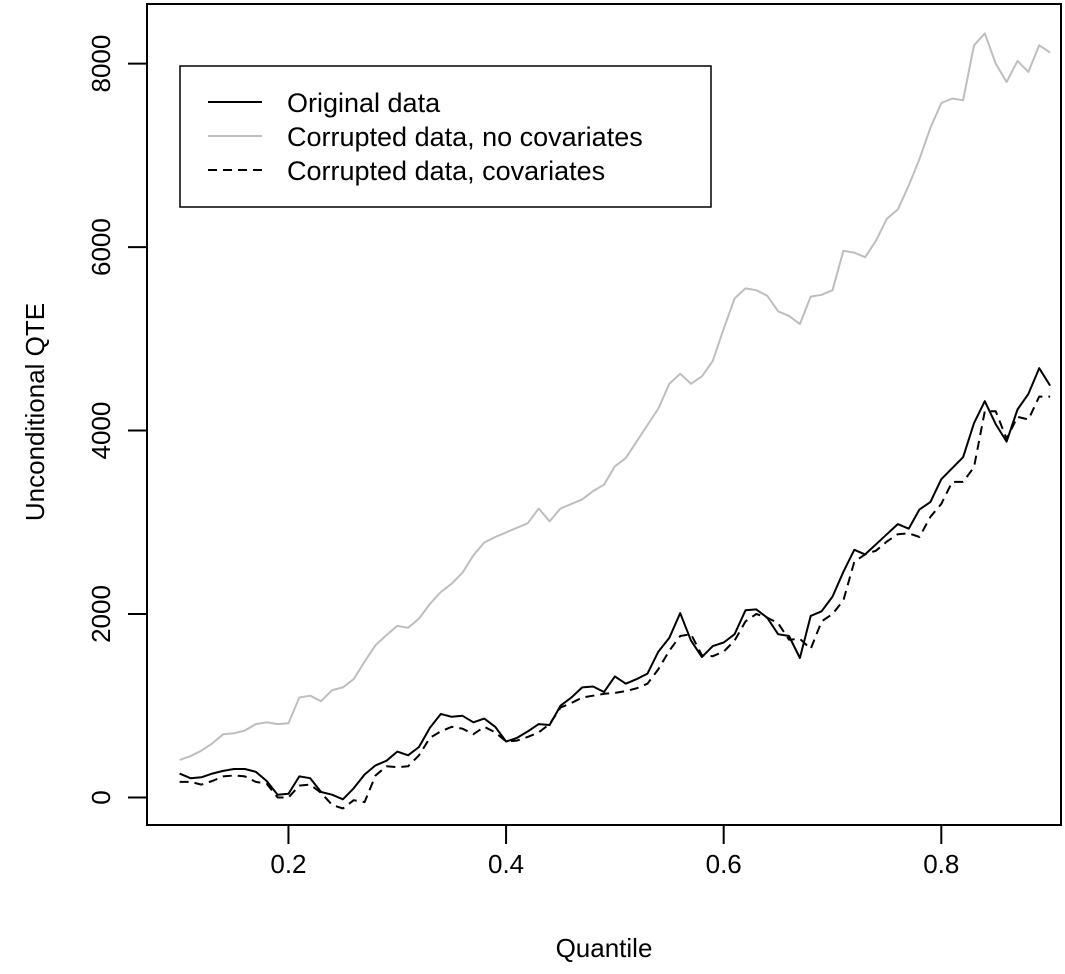  I want to click on x-tick-label: 0.4, so click(506, 864).